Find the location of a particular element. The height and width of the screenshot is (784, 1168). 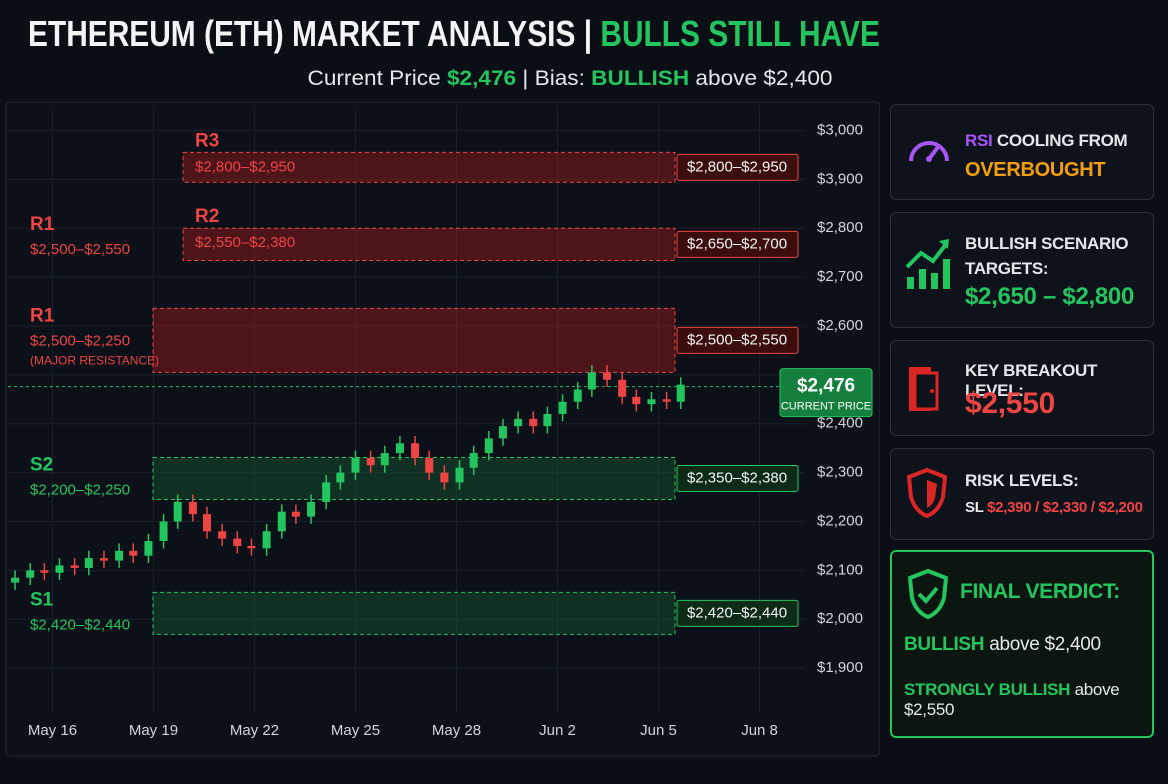

y-tick-label: $2,100 is located at coordinates (840, 569).